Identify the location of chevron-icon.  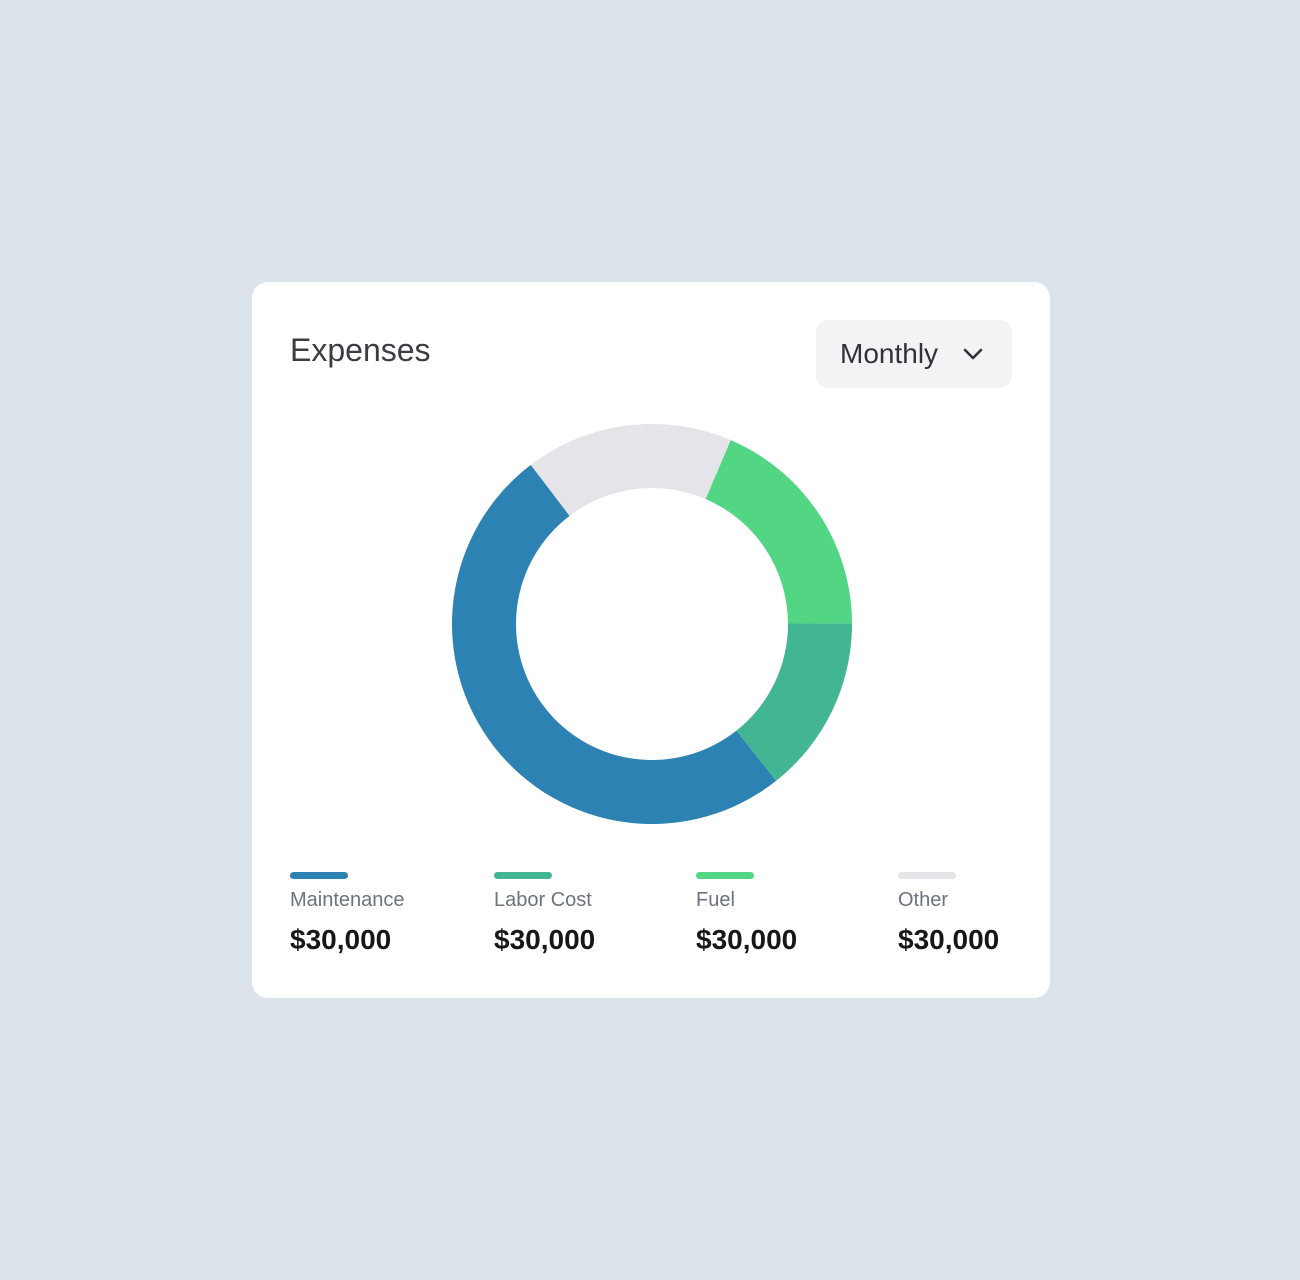
(973, 354).